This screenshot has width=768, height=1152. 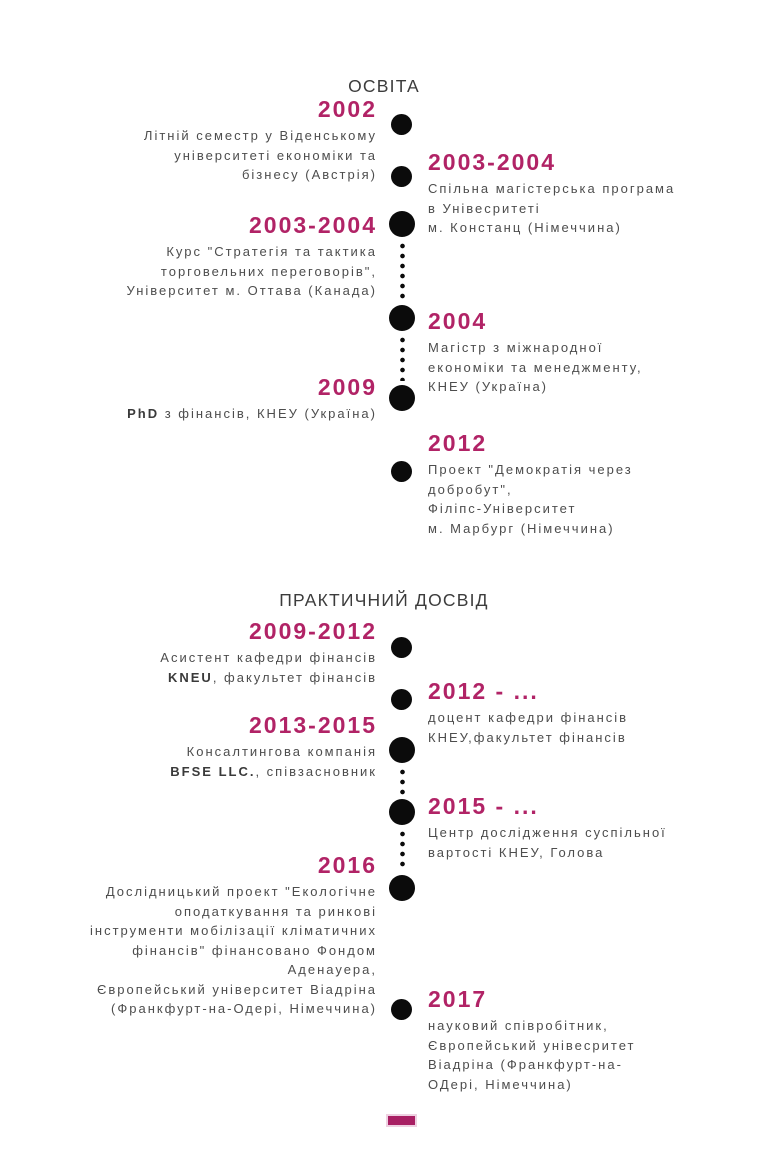 What do you see at coordinates (401, 1120) in the screenshot?
I see `bottom-accent-marker` at bounding box center [401, 1120].